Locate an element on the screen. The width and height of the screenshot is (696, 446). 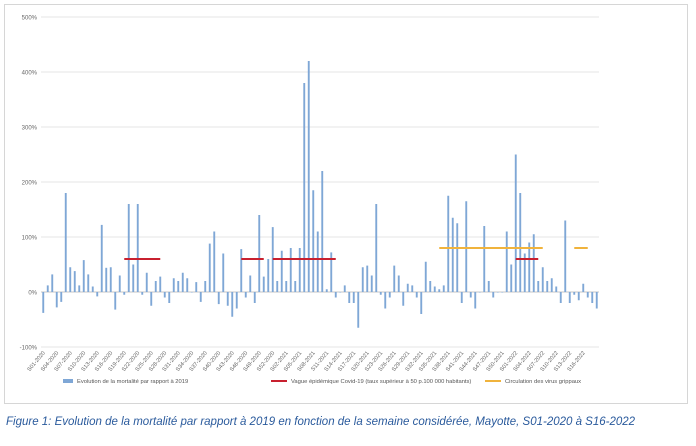
y-tick-label: 300% is located at coordinates (30, 129).